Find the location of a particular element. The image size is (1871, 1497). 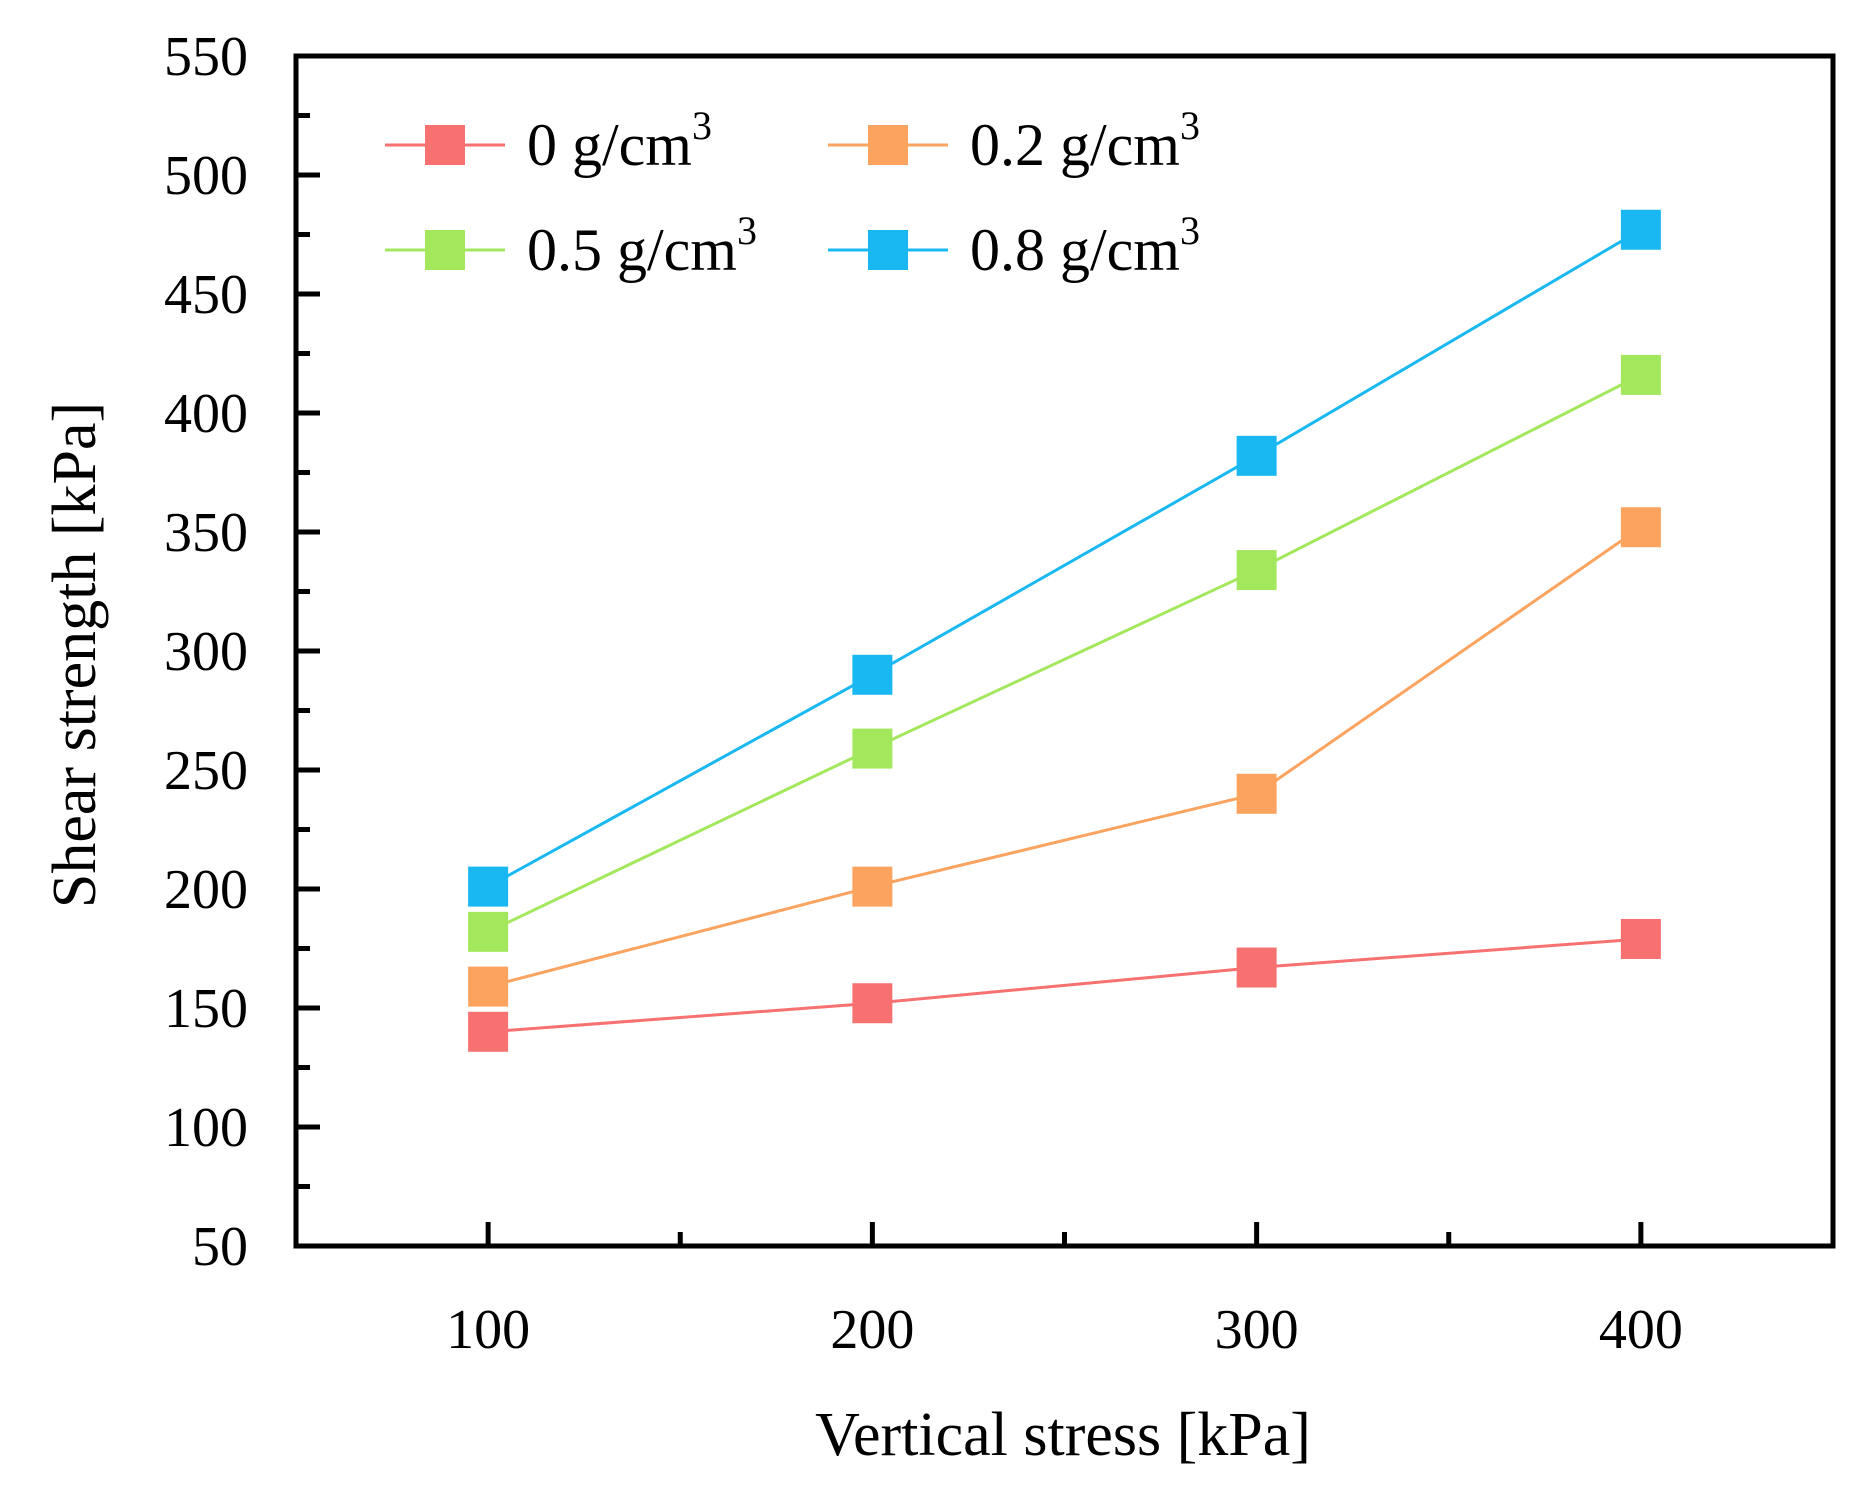

legend-label: 0.8 g/cm3 is located at coordinates (1085, 245).